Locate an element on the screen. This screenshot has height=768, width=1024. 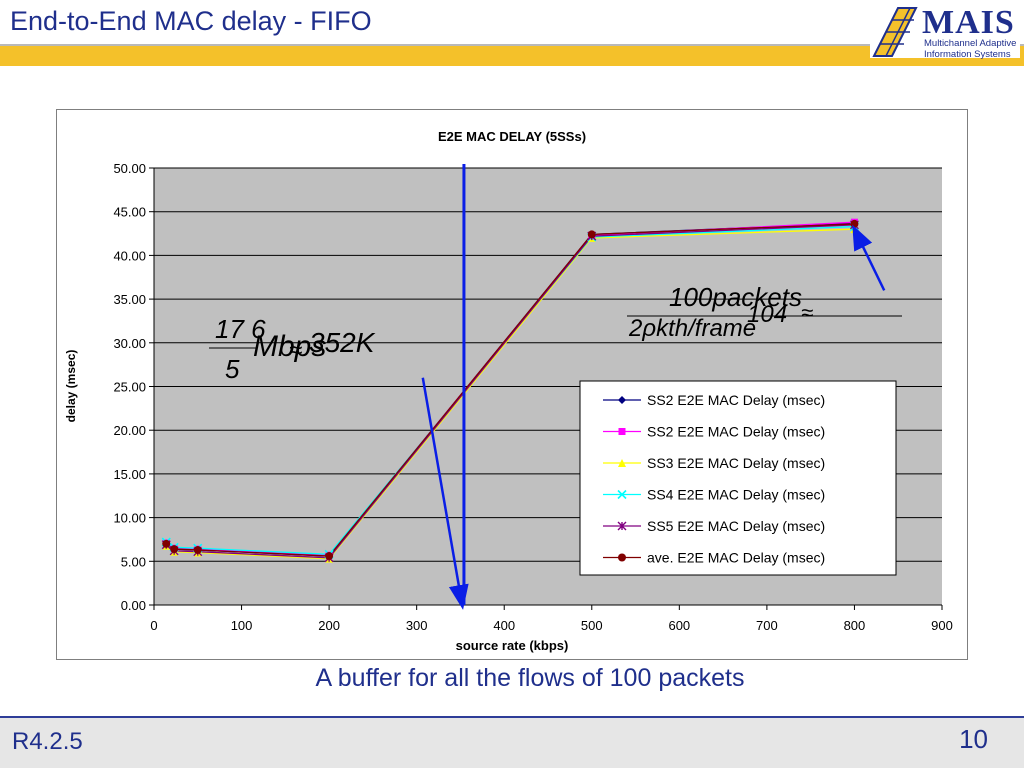
x-tick-label: 400 is located at coordinates (504, 625).